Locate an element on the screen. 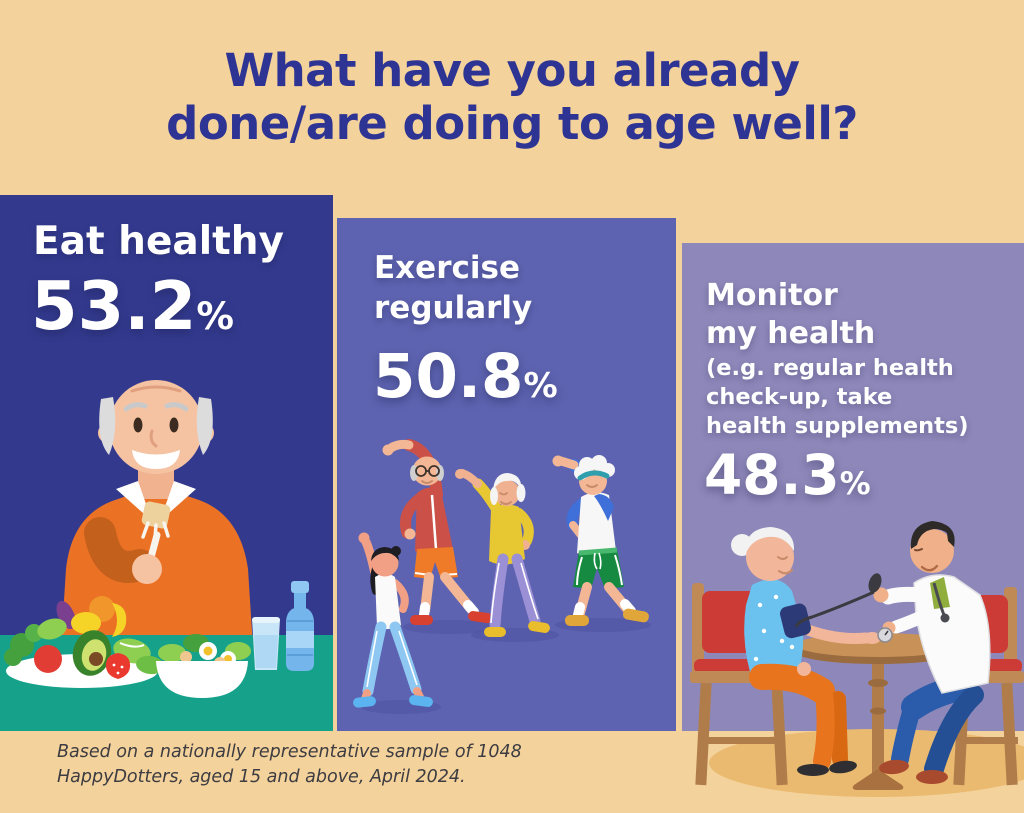  eat-healthy-label: Eat healthy is located at coordinates (158, 242).